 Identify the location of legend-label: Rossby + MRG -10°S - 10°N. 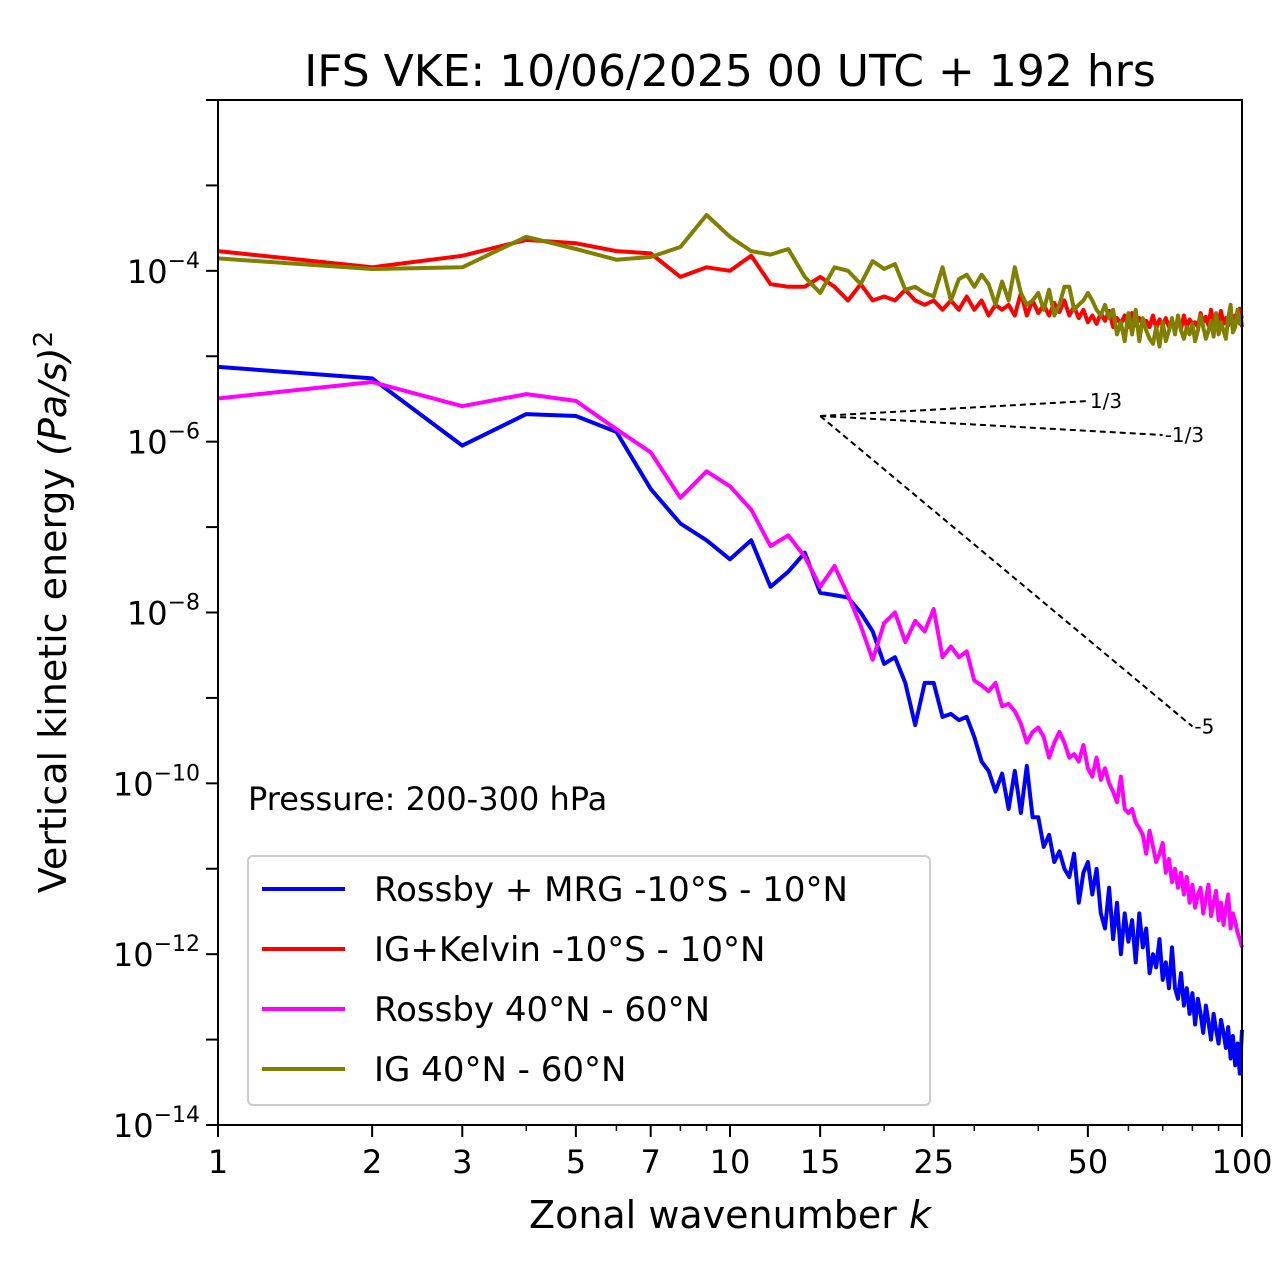
(611, 890).